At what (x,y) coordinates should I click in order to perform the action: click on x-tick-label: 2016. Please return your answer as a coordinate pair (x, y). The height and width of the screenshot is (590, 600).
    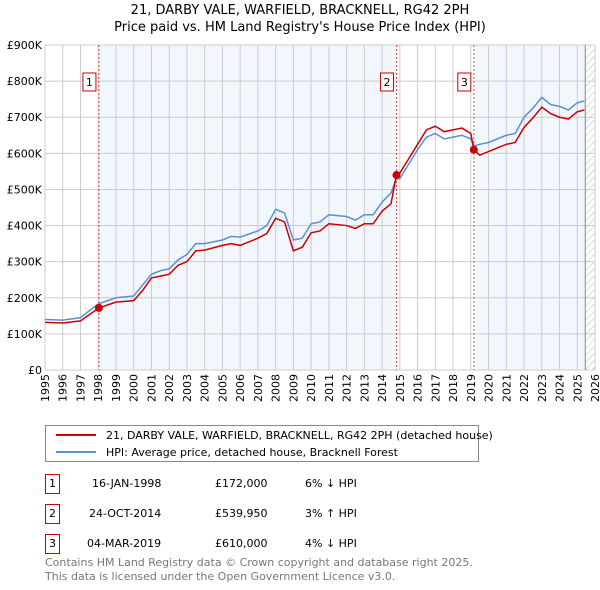
    Looking at the image, I should click on (418, 388).